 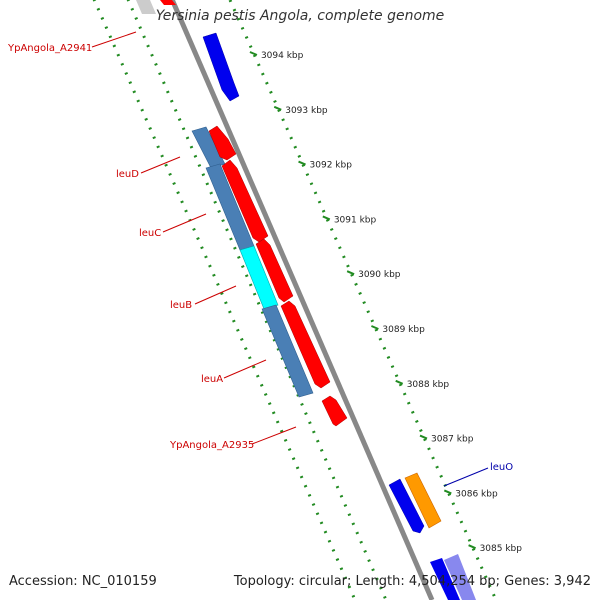 I want to click on kbp-tick-label: 3085 kbp, so click(x=501, y=549).